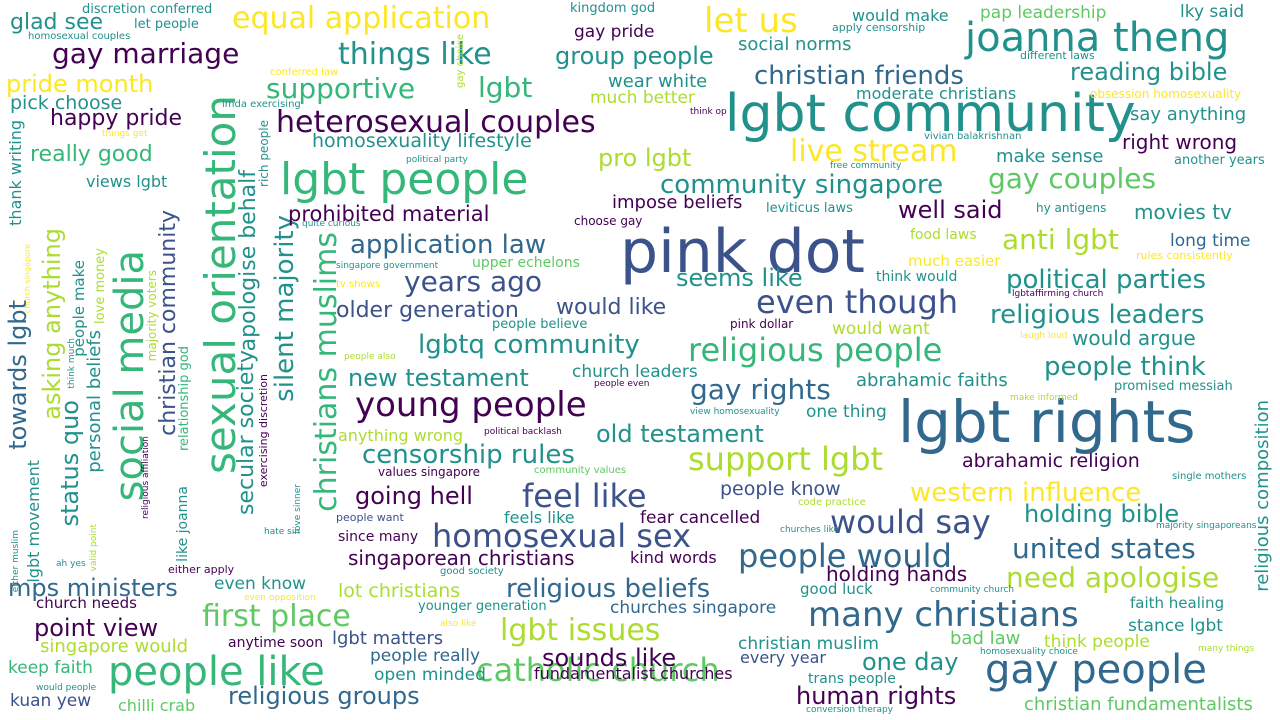 The image size is (1280, 720). I want to click on word: homosexual sex, so click(562, 536).